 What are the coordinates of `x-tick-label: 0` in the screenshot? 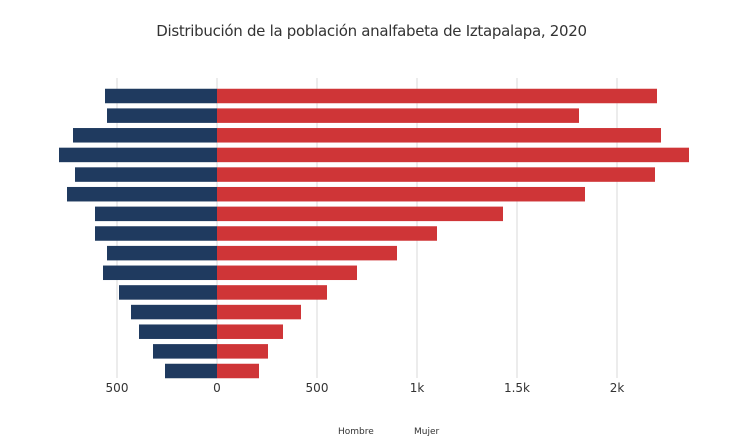 It's located at (217, 388).